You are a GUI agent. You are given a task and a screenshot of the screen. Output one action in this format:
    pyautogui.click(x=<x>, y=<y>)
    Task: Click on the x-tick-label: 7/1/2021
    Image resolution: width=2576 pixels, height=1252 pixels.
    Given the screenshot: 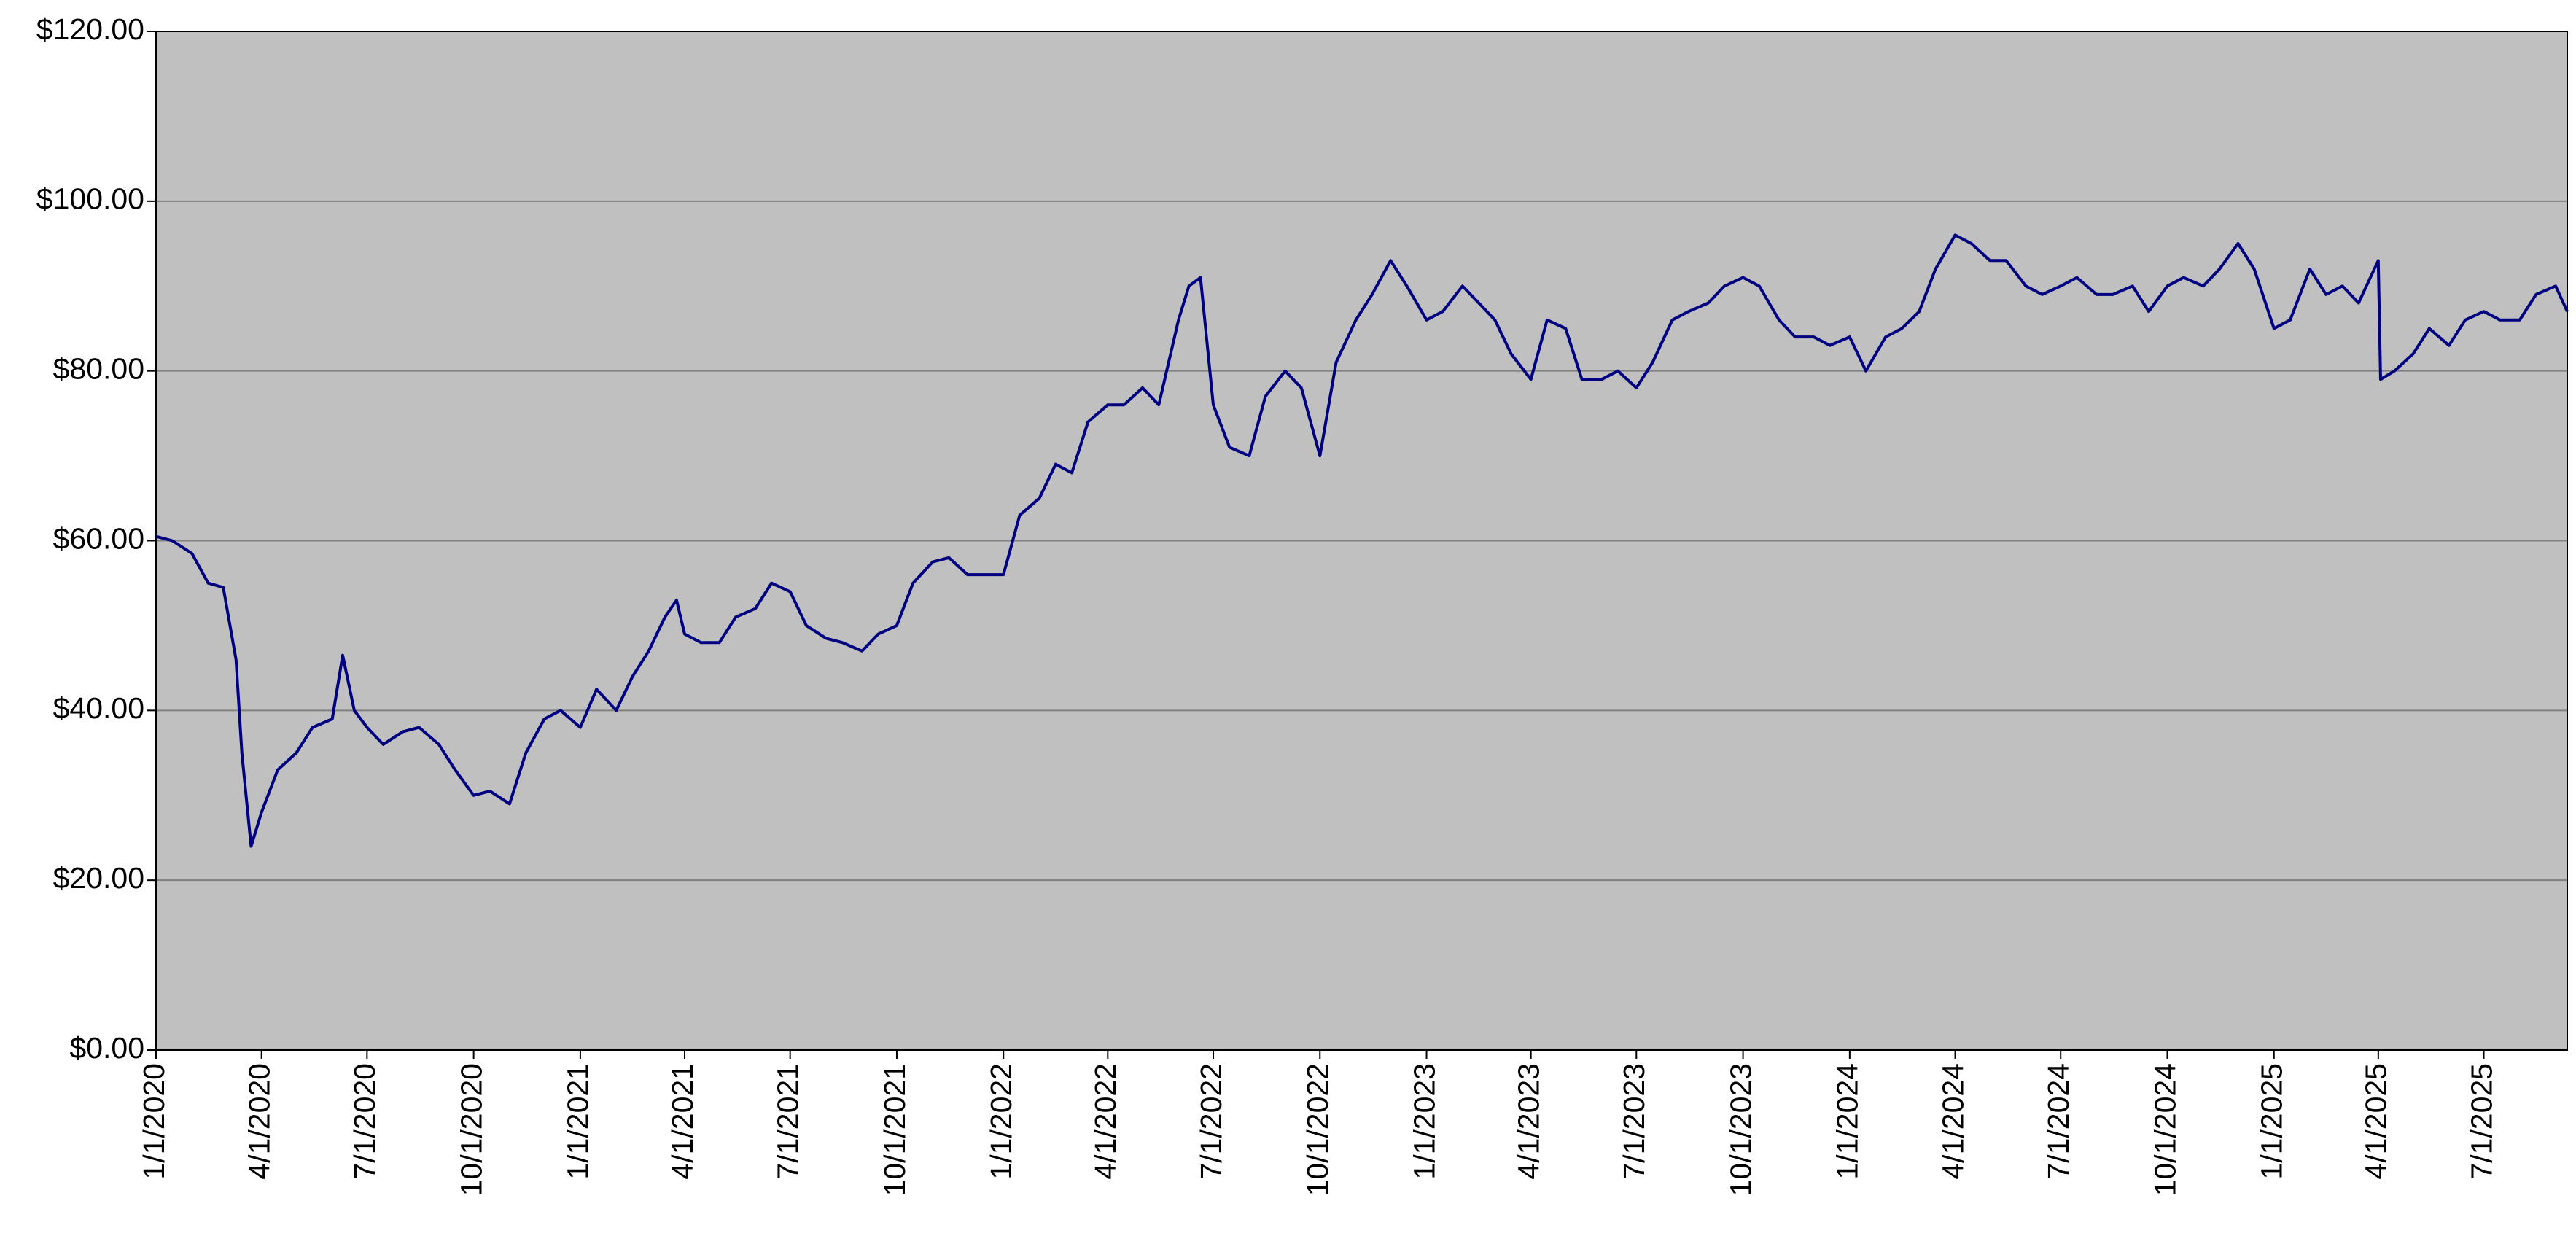 What is the action you would take?
    pyautogui.click(x=788, y=1121)
    